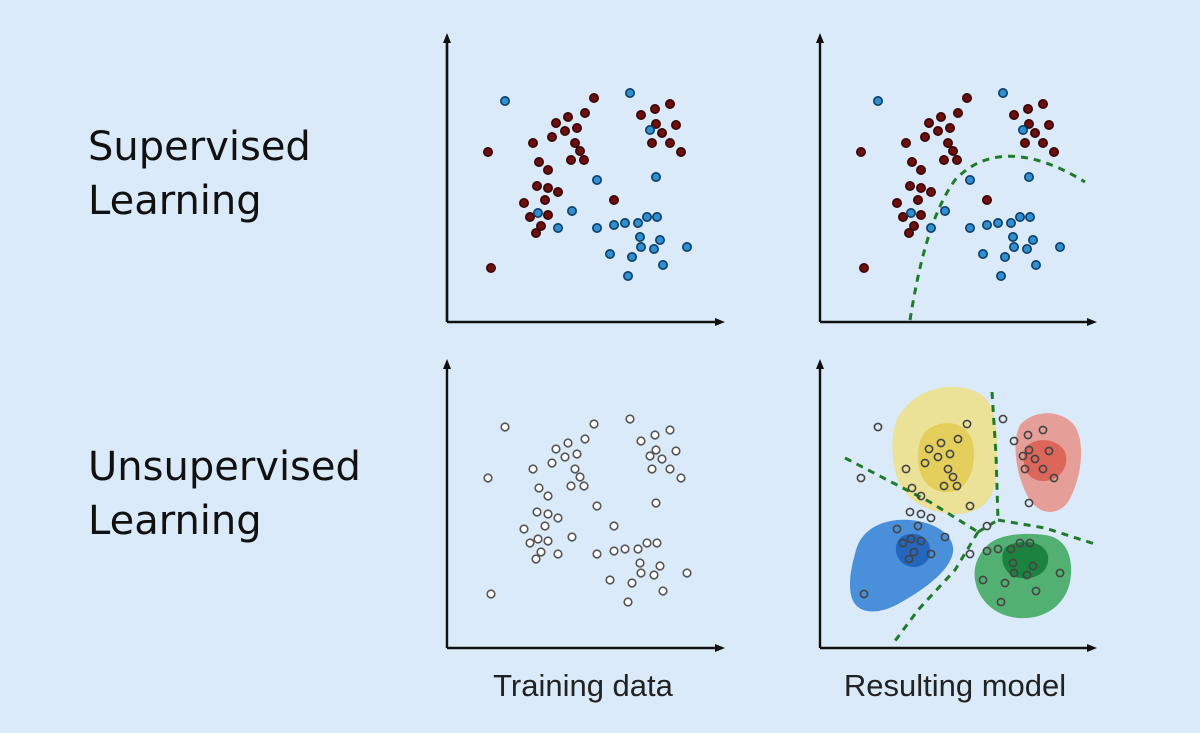 This screenshot has height=733, width=1200. What do you see at coordinates (1045, 461) in the screenshot?
I see `cluster-core-red` at bounding box center [1045, 461].